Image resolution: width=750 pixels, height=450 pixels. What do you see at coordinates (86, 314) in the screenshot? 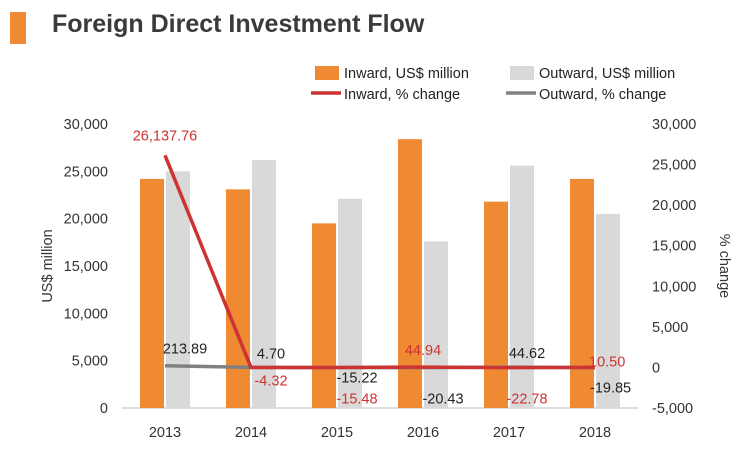
I see `y-tick-label: 10,000` at bounding box center [86, 314].